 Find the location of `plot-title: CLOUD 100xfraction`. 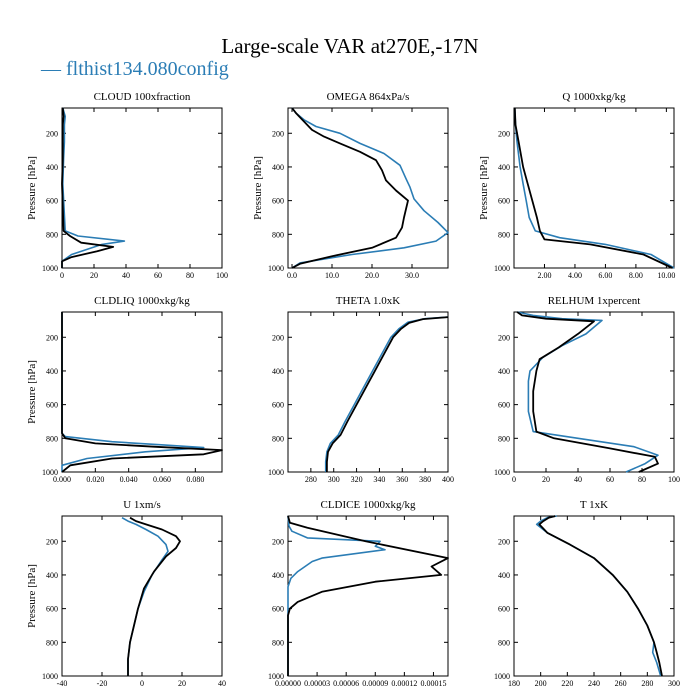

plot-title: CLOUD 100xfraction is located at coordinates (142, 97).